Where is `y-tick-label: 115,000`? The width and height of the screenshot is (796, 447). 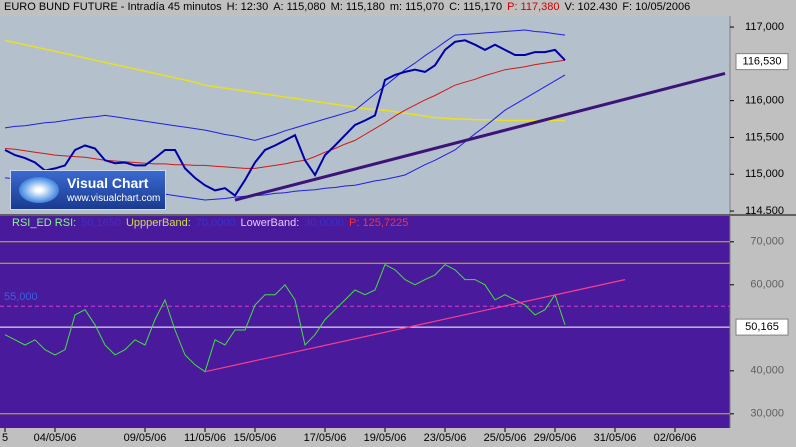
y-tick-label: 115,000 is located at coordinates (764, 174).